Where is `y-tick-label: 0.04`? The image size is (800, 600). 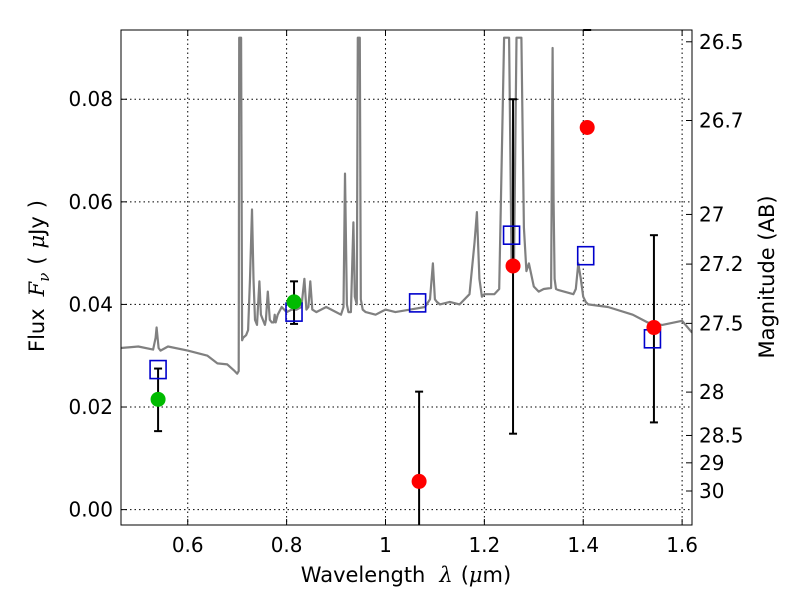 y-tick-label: 0.04 is located at coordinates (90, 304).